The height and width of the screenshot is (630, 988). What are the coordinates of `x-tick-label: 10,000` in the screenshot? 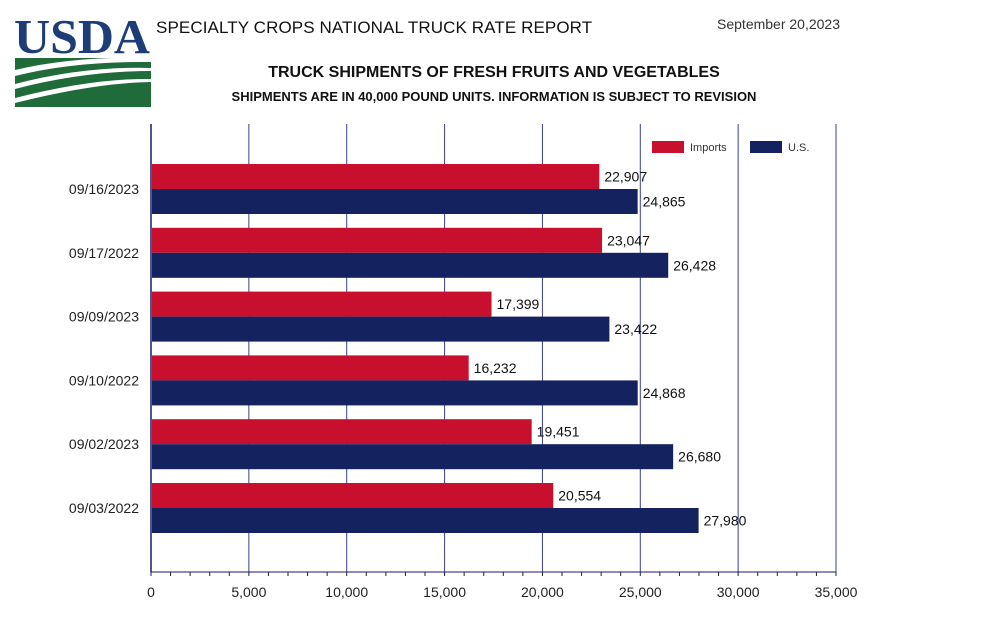 It's located at (346, 592).